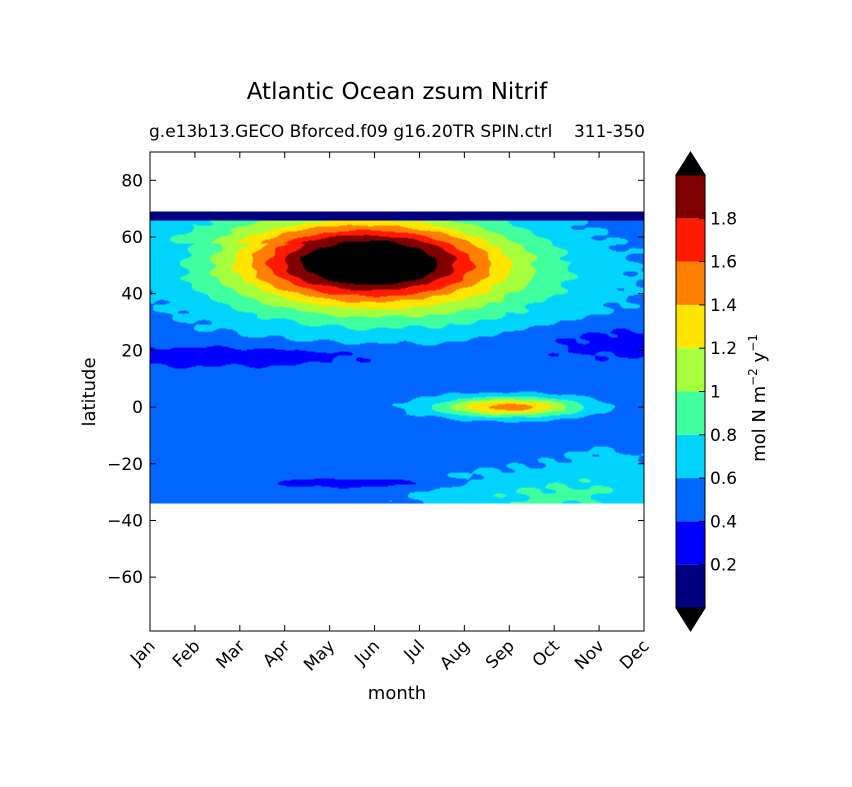 The width and height of the screenshot is (852, 787). Describe the element at coordinates (132, 295) in the screenshot. I see `y-tick-label: 40` at that location.